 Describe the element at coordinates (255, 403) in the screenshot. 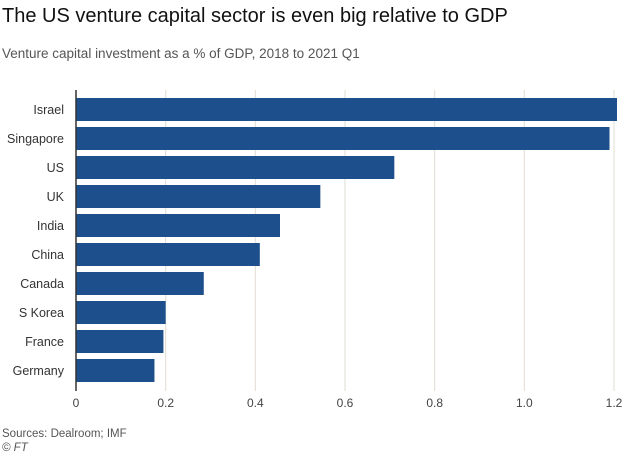

I see `x-tick-label: 0.4` at that location.